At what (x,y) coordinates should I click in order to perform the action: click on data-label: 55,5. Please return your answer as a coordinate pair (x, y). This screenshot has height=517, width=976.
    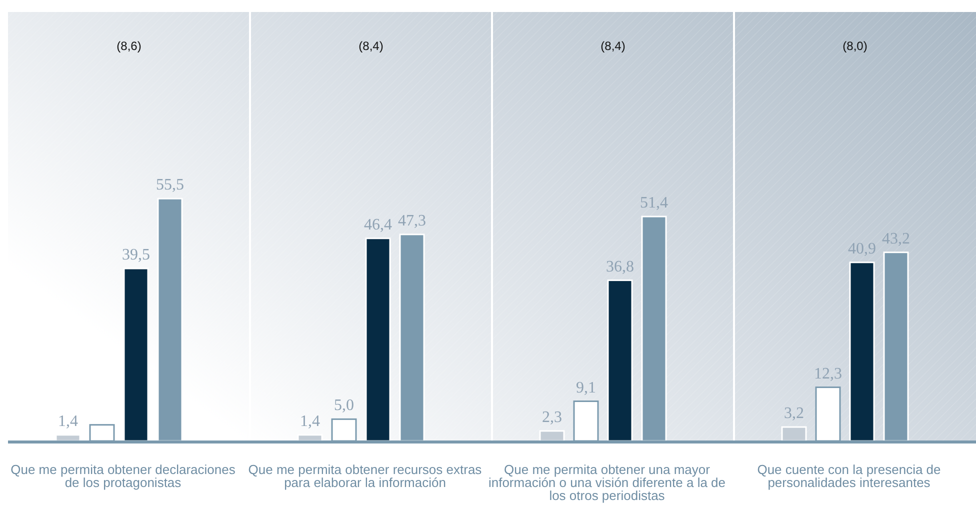
    Looking at the image, I should click on (170, 185).